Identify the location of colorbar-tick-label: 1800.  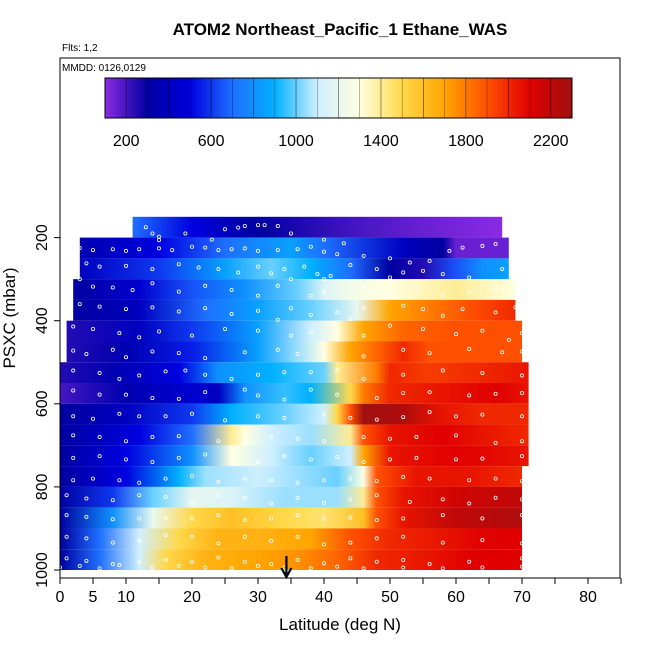
(466, 141).